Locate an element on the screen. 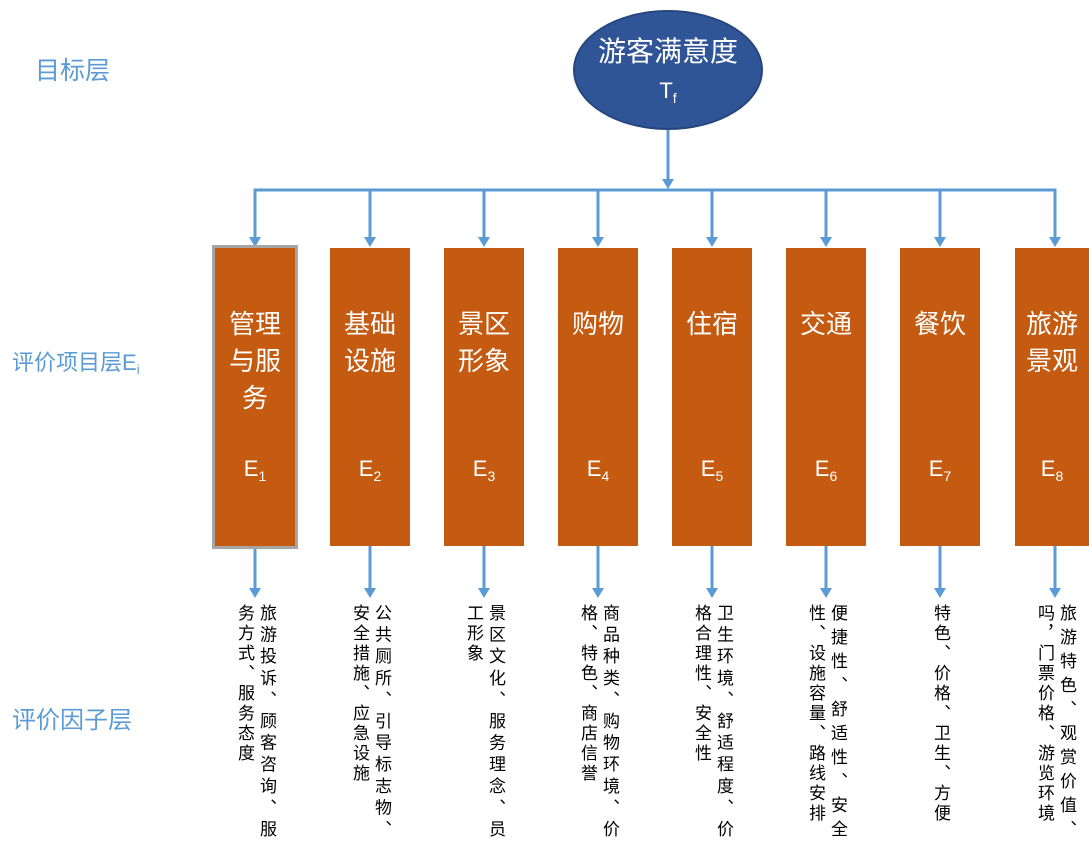 The height and width of the screenshot is (843, 1089). factor-text-1: 旅游投诉、顾客咨询、服 务方式、服务态度 is located at coordinates (255, 722).